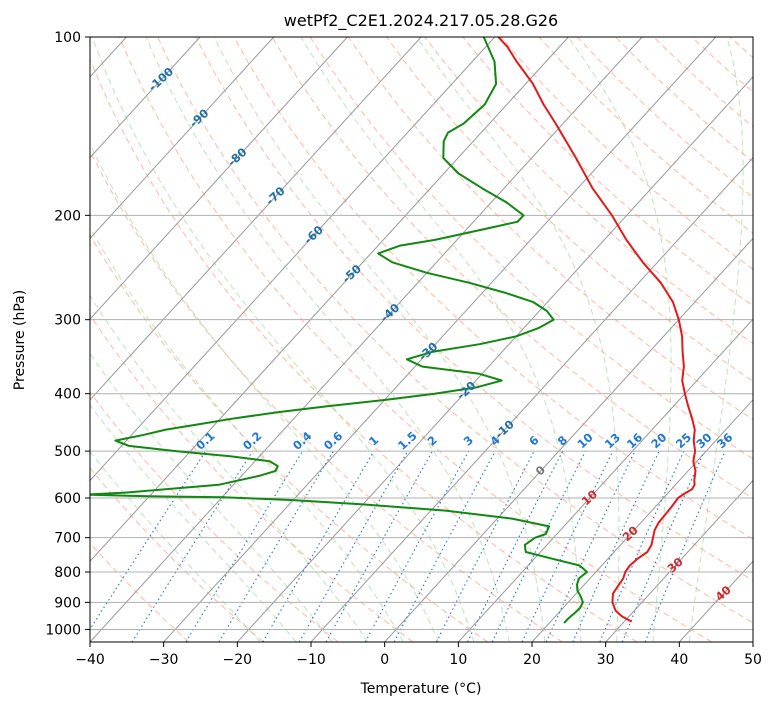 This screenshot has height=708, width=775. What do you see at coordinates (67, 573) in the screenshot?
I see `y-tick-label: 800` at bounding box center [67, 573].